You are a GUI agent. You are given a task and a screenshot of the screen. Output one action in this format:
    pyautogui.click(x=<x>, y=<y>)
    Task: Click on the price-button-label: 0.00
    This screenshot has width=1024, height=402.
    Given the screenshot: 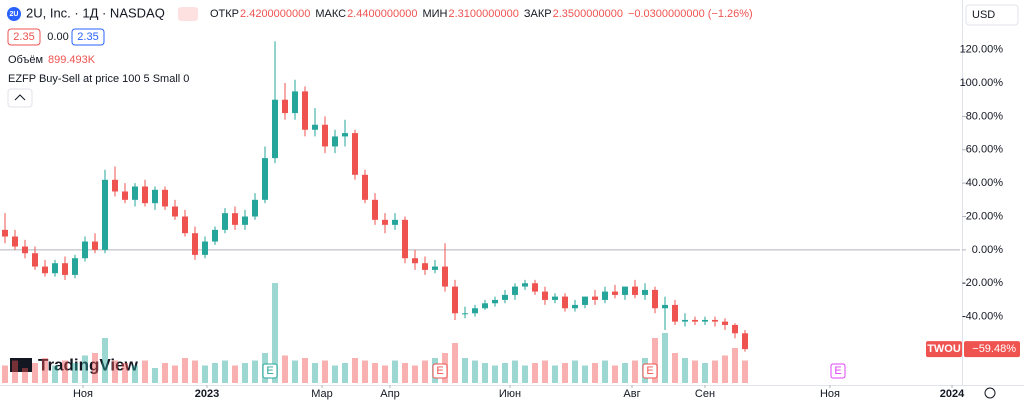 What is the action you would take?
    pyautogui.click(x=57, y=37)
    